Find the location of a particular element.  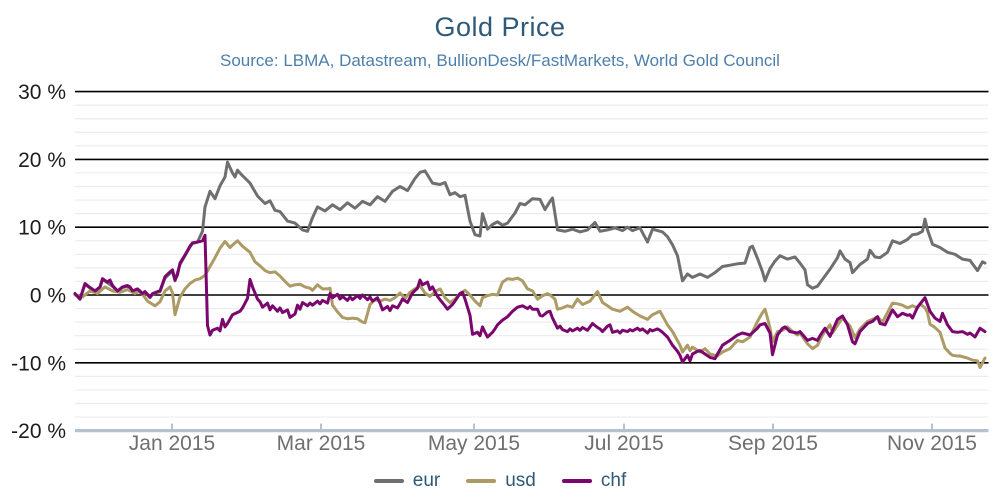

y-tick-label: 10 % is located at coordinates (42, 228).